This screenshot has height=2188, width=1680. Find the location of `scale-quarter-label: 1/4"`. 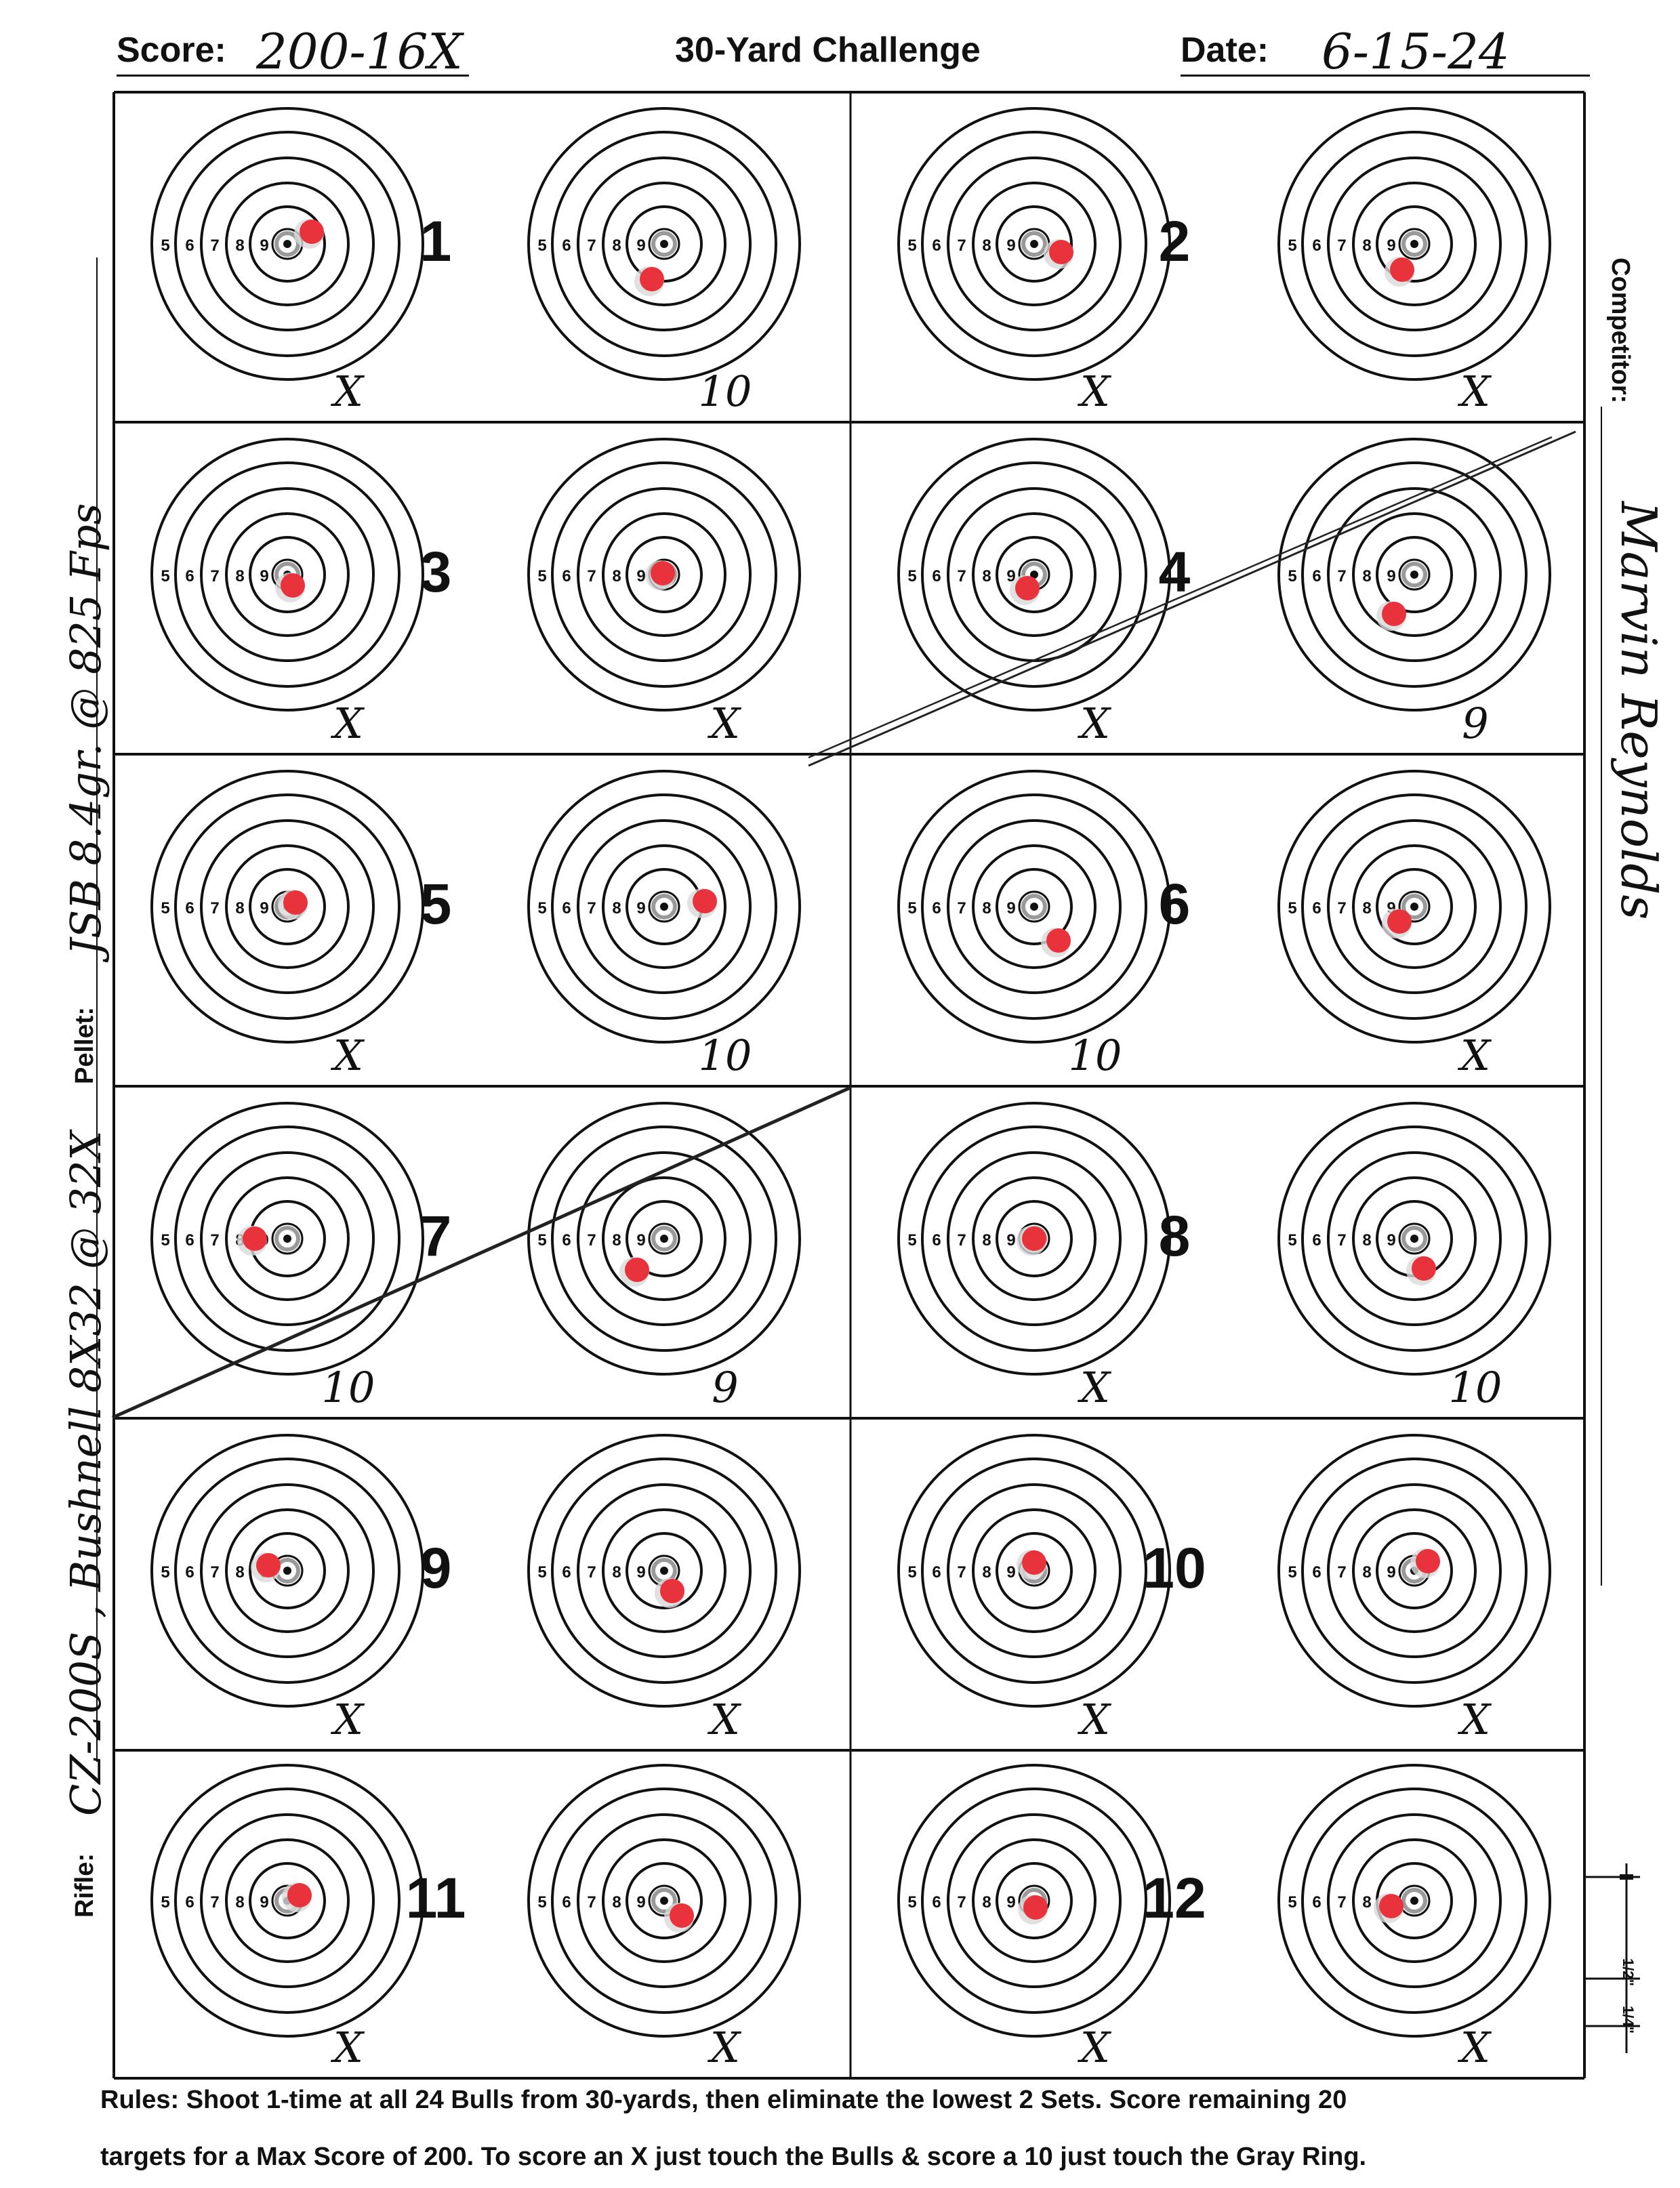

scale-quarter-label: 1/4" is located at coordinates (1629, 2020).